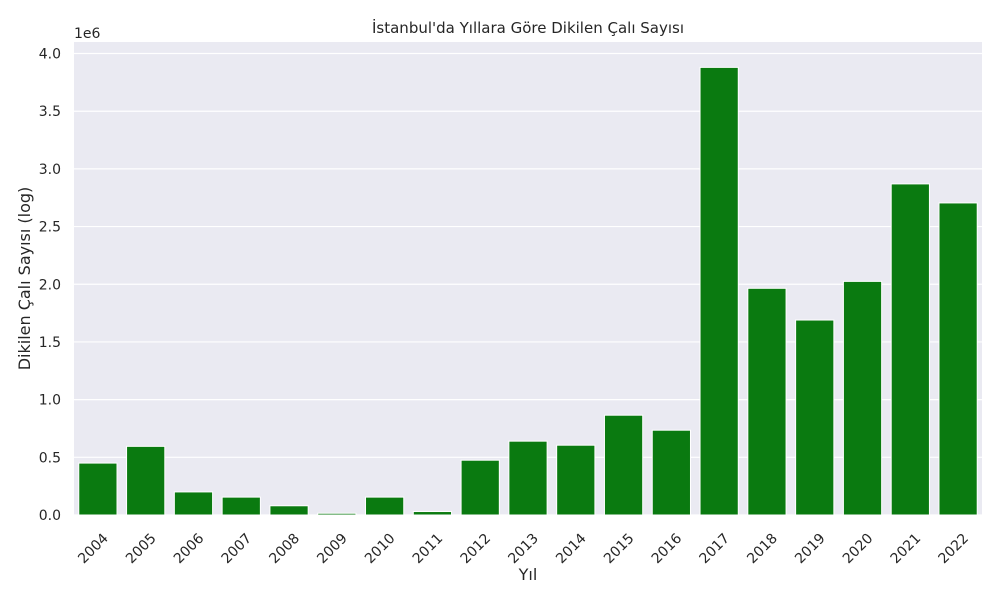 The image size is (1000, 604). I want to click on y-tick-label: 3.5, so click(50, 112).